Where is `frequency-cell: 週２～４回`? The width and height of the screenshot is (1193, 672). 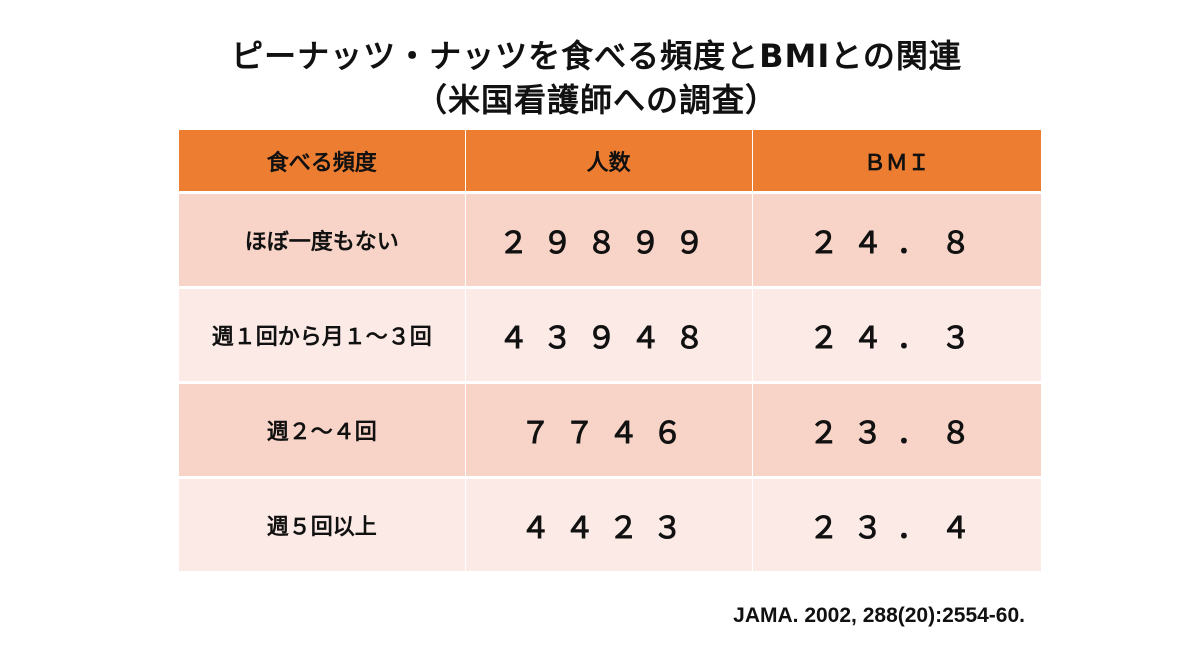
frequency-cell: 週２～４回 is located at coordinates (322, 430).